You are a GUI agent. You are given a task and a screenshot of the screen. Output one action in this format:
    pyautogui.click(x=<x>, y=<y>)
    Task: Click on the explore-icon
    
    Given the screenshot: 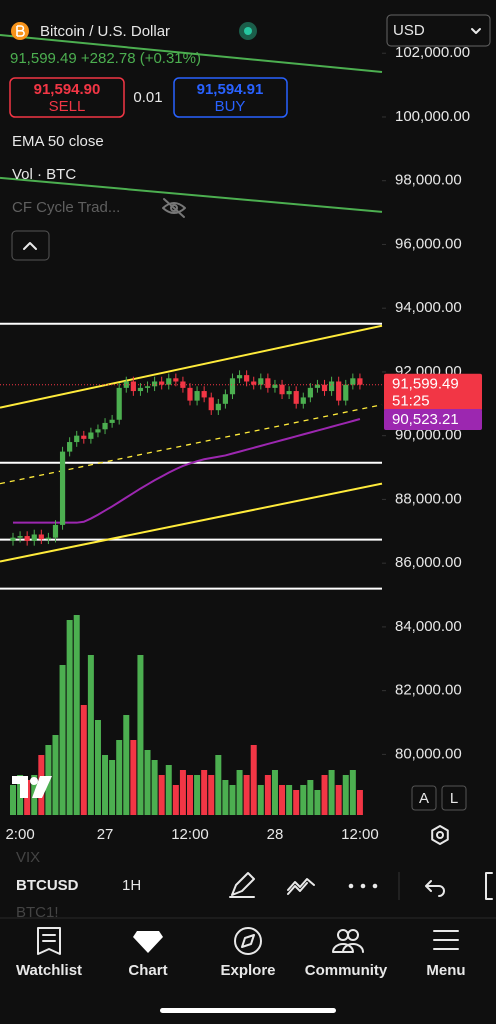 What is the action you would take?
    pyautogui.click(x=248, y=941)
    